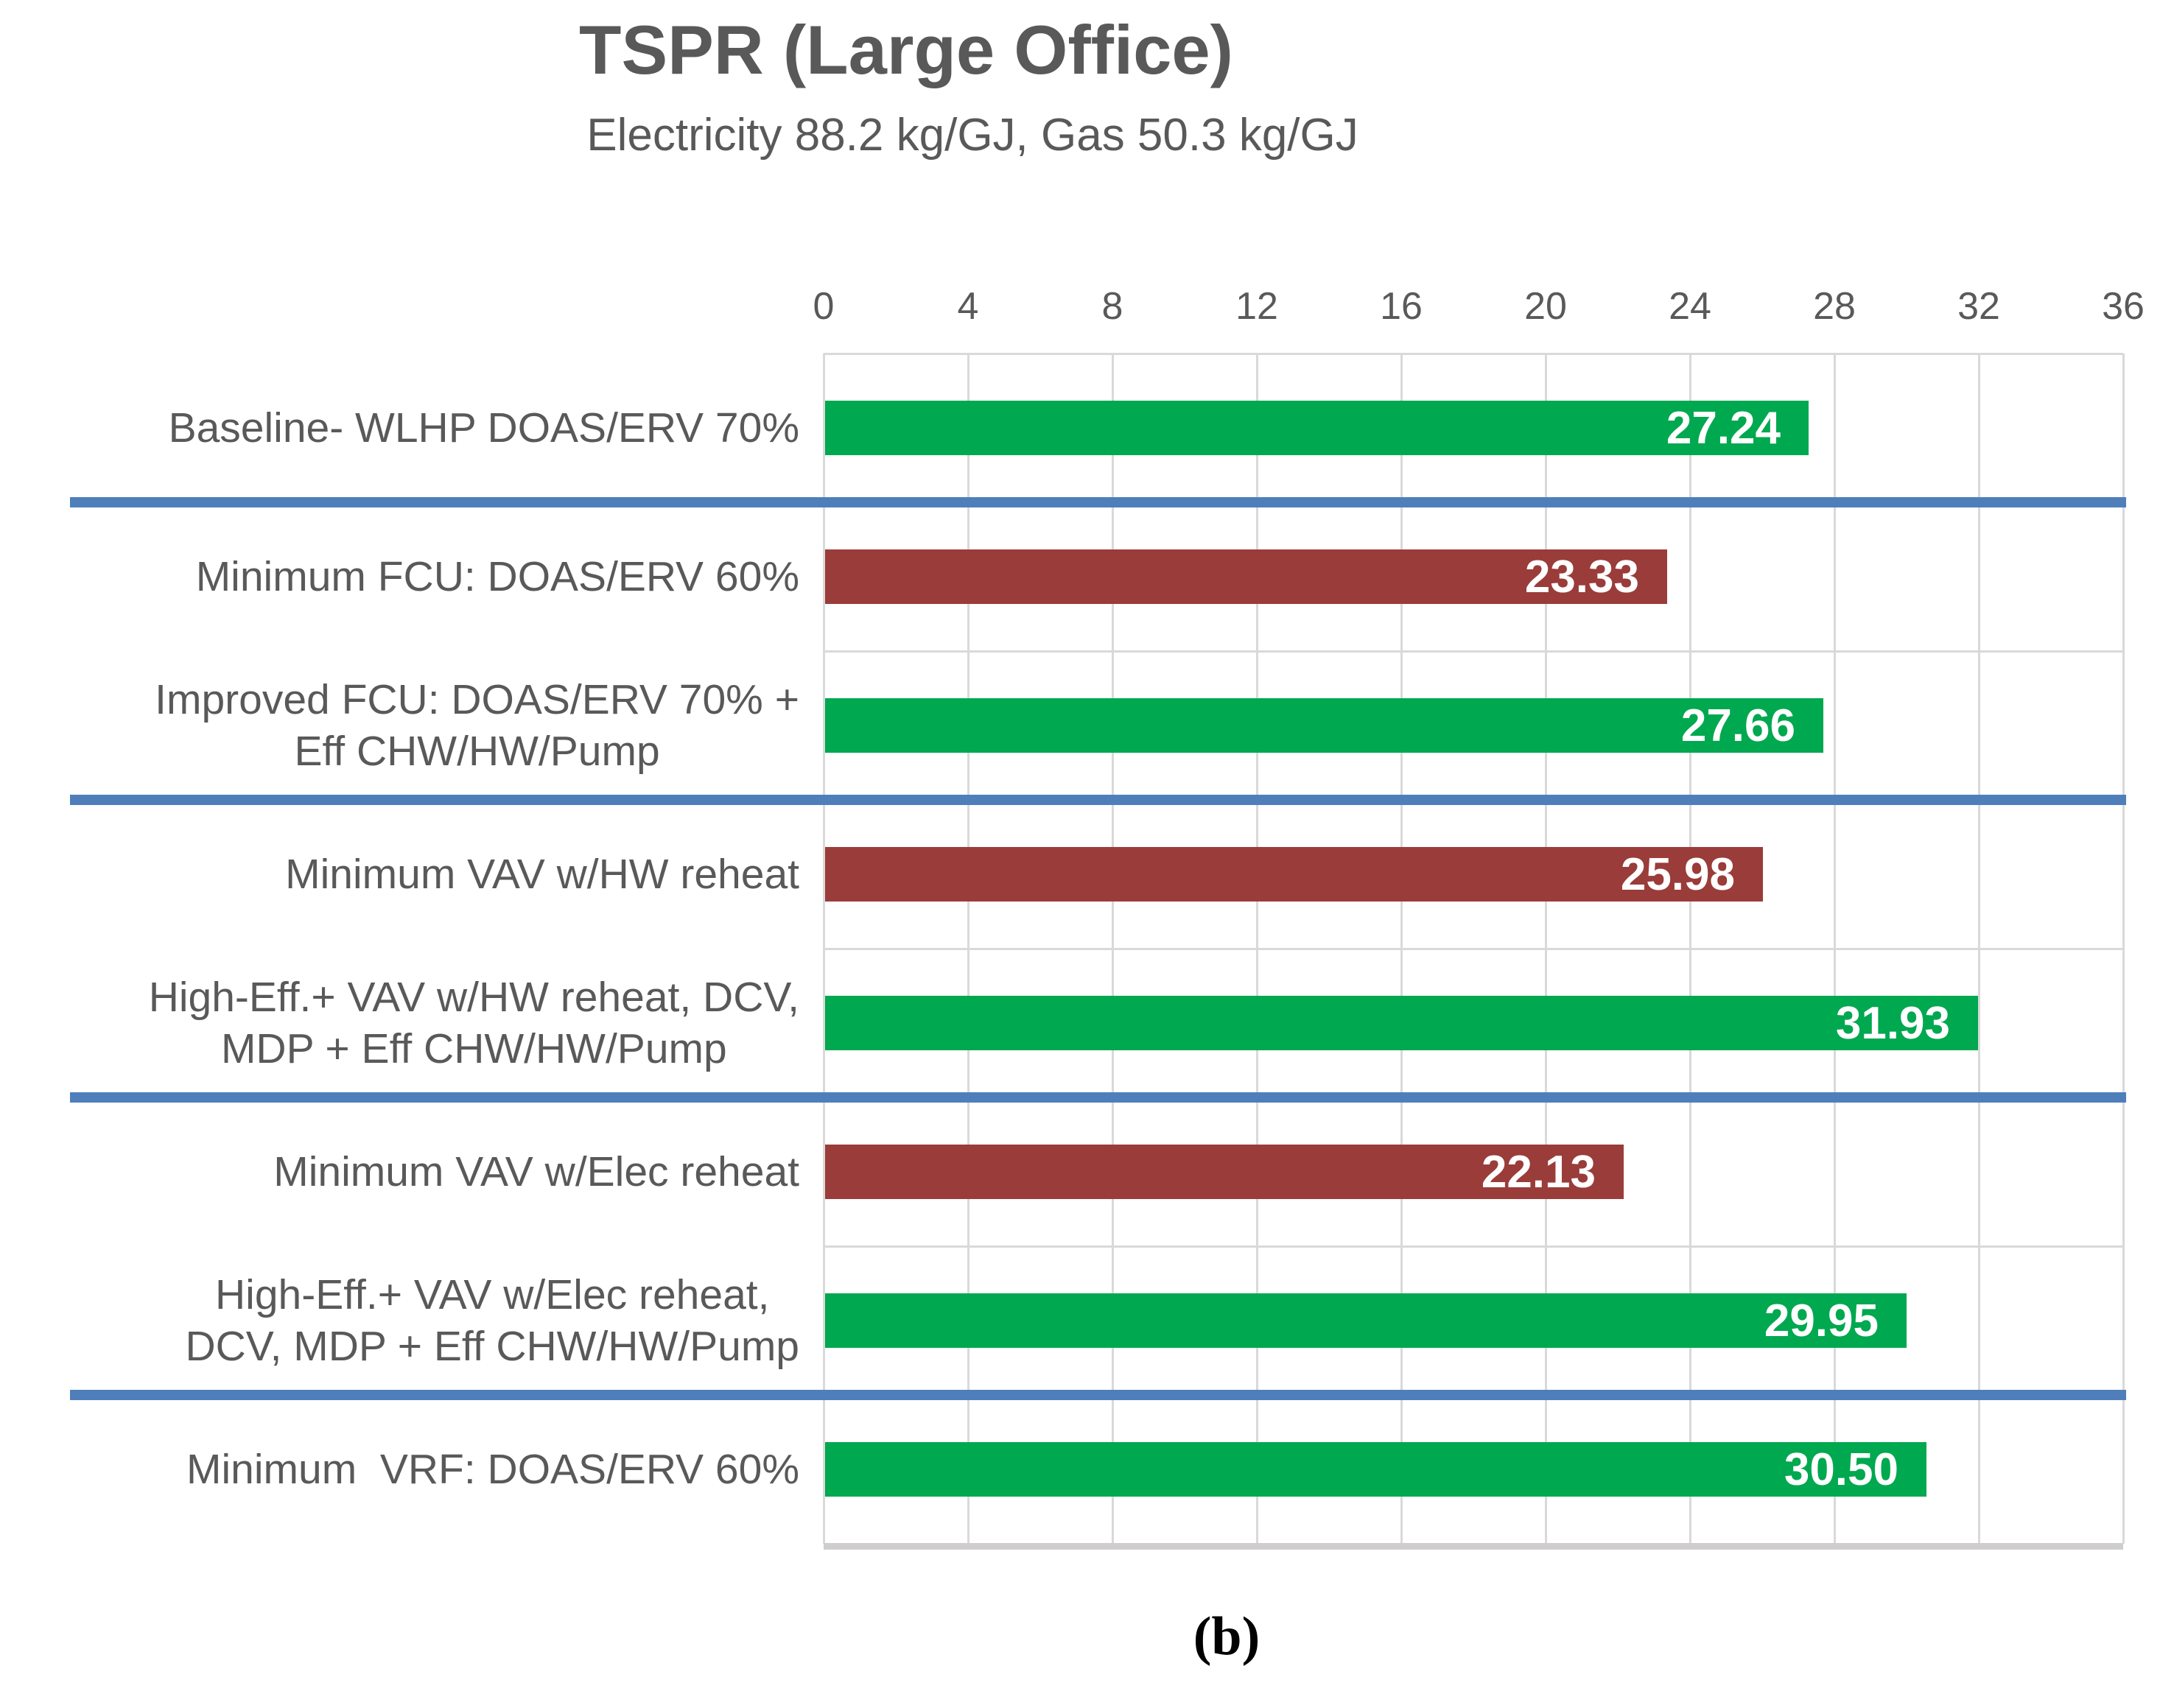  What do you see at coordinates (1723, 428) in the screenshot?
I see `bar-value-label: 27.24` at bounding box center [1723, 428].